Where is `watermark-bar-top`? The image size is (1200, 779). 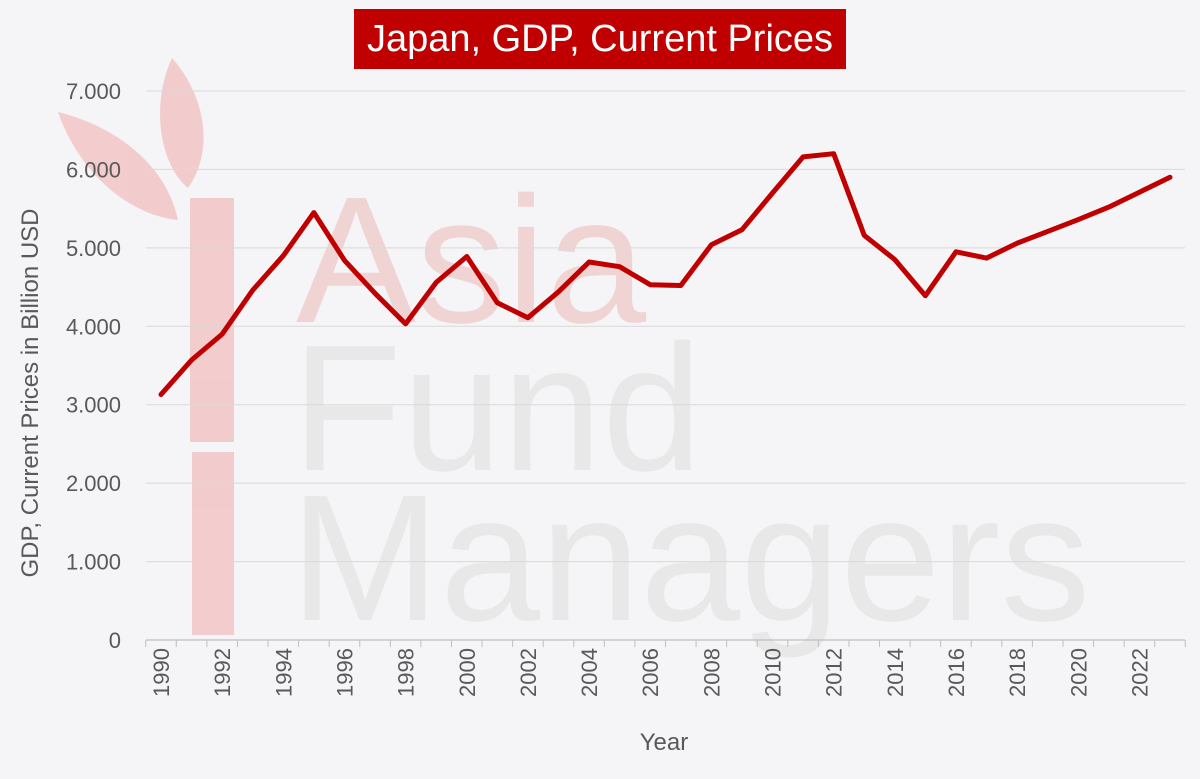
watermark-bar-top is located at coordinates (212, 320).